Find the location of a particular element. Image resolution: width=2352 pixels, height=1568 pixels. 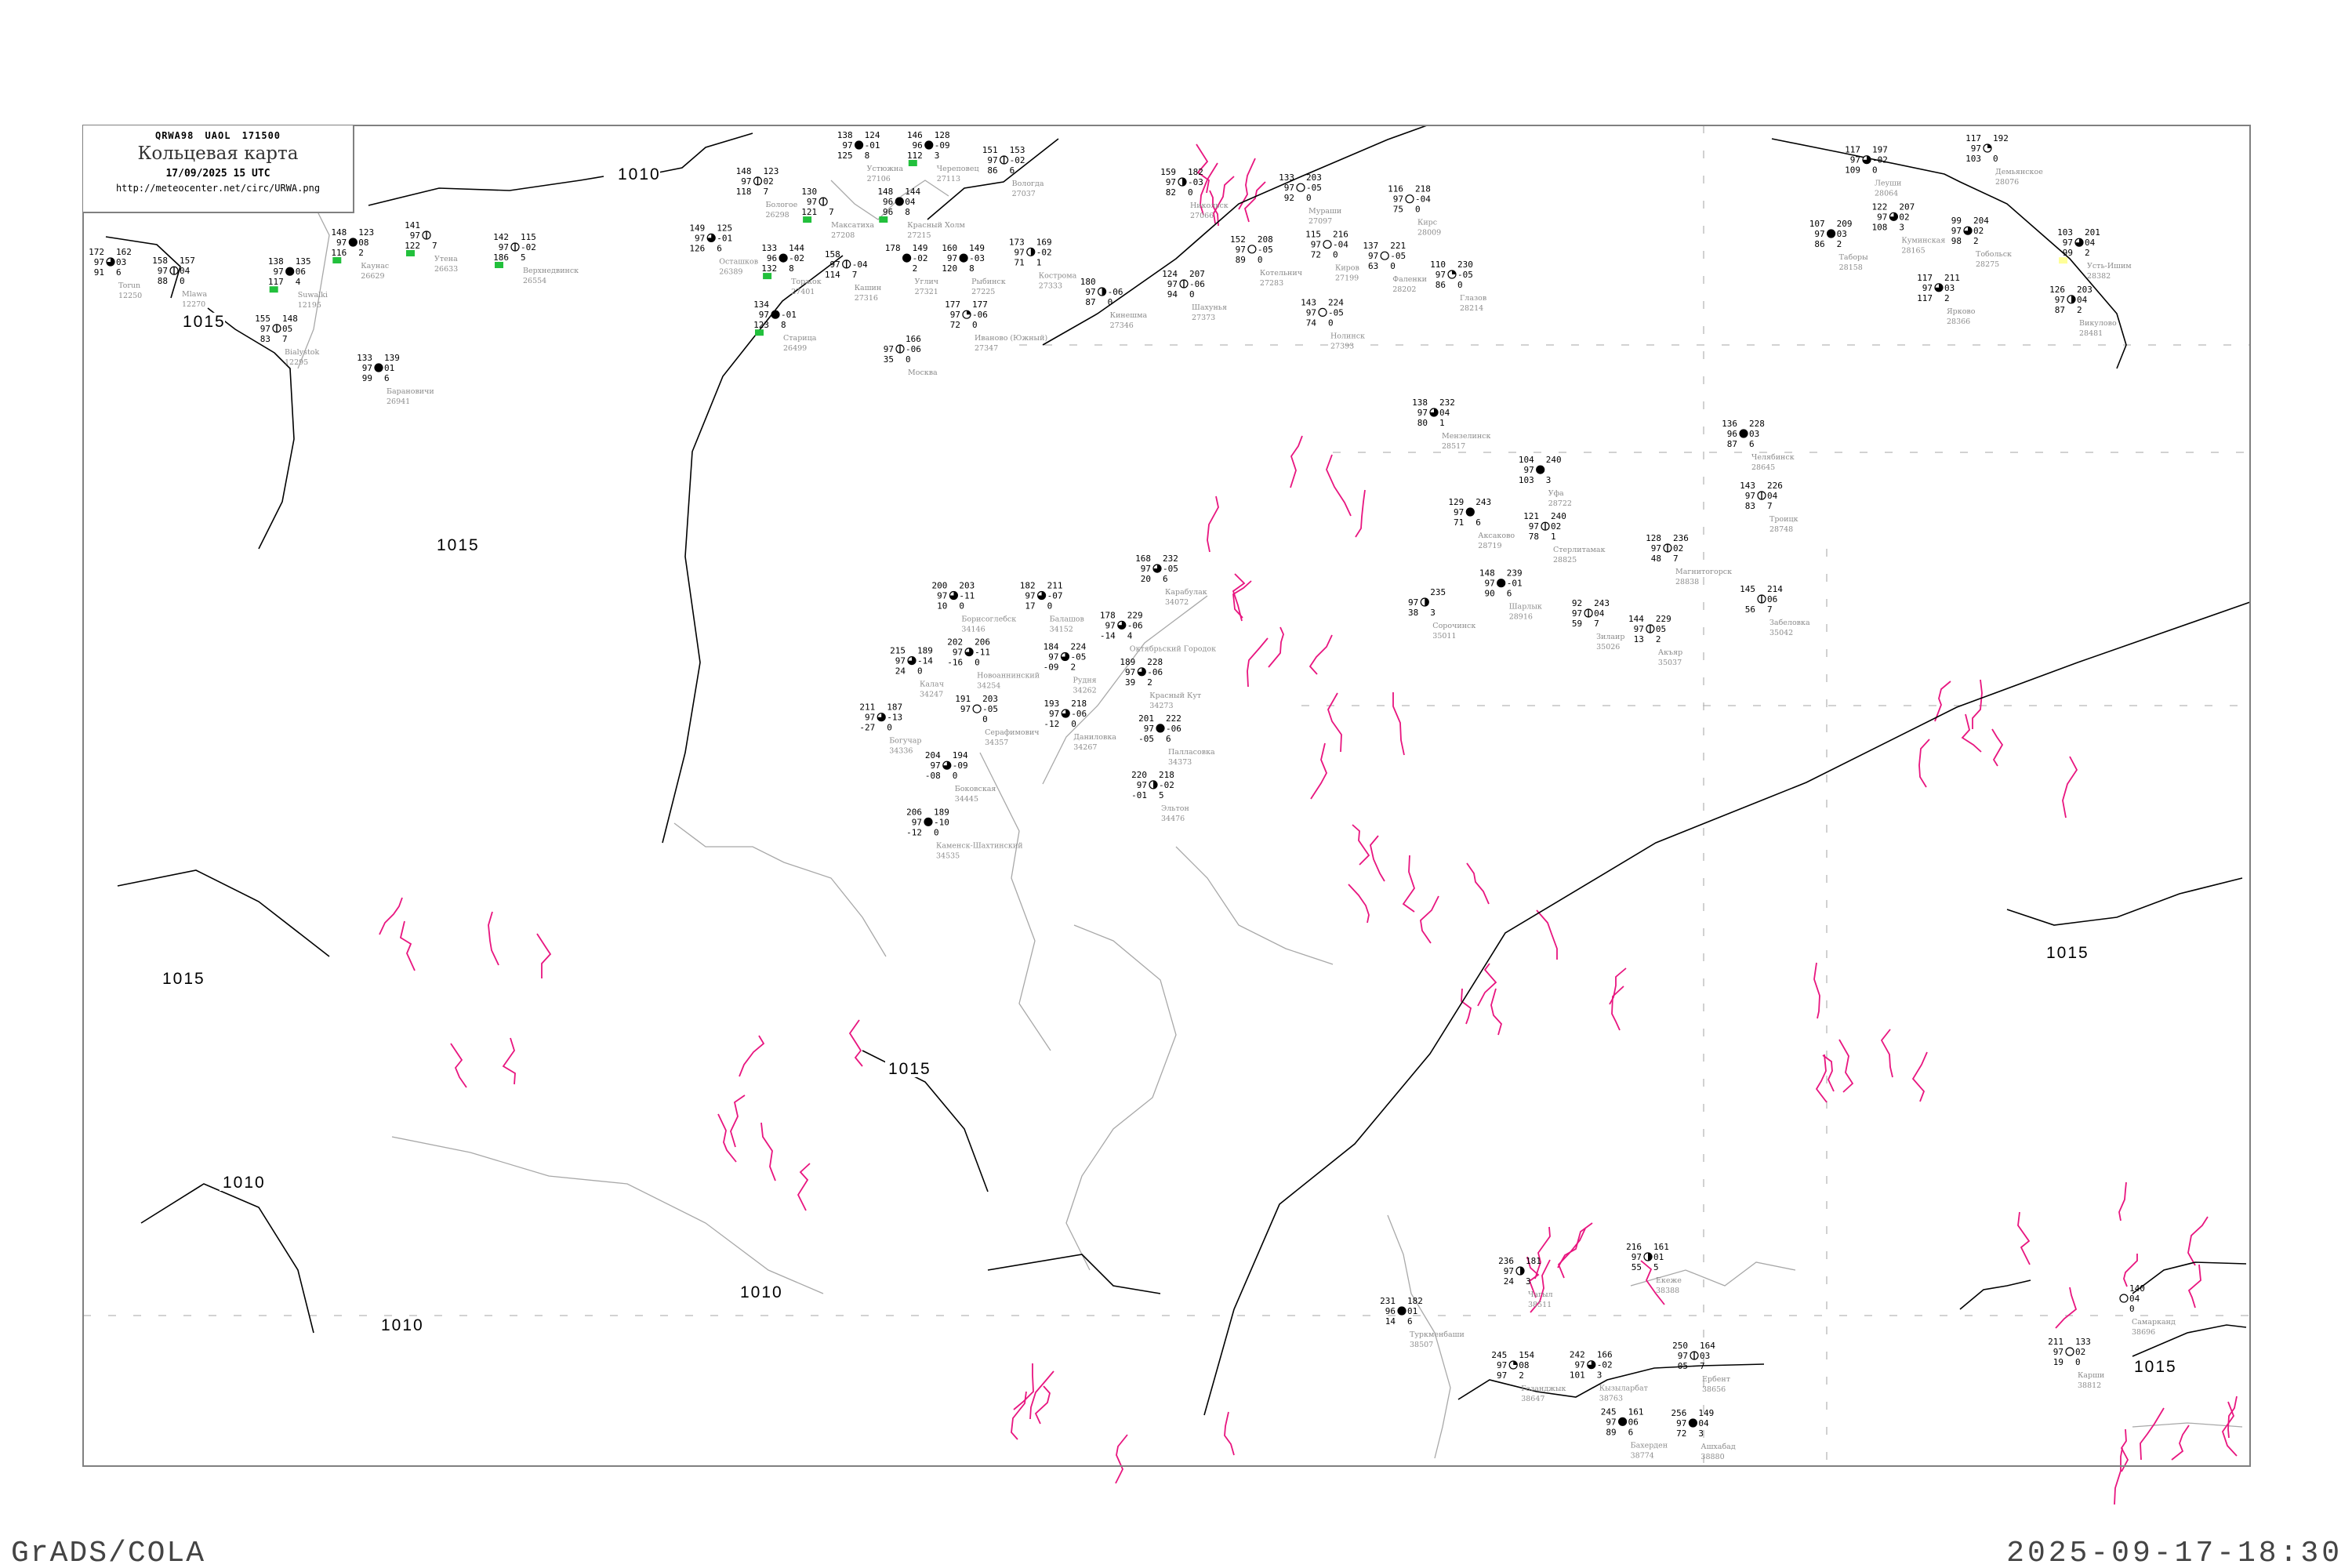

isobar-label-group: 1010 is located at coordinates (400, 1325).